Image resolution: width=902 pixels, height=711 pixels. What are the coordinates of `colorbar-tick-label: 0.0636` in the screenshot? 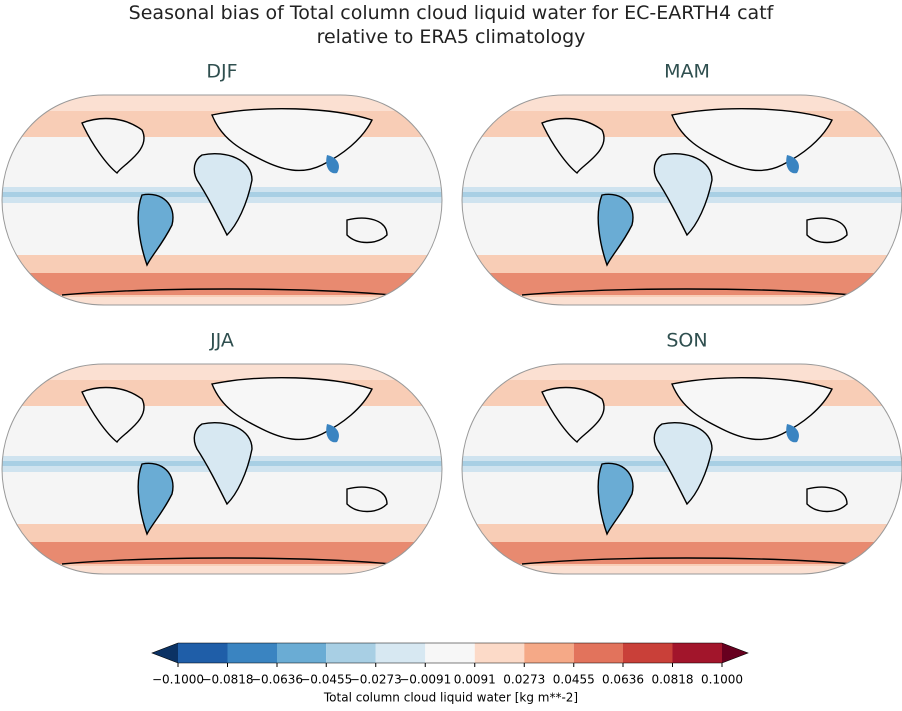 It's located at (623, 680).